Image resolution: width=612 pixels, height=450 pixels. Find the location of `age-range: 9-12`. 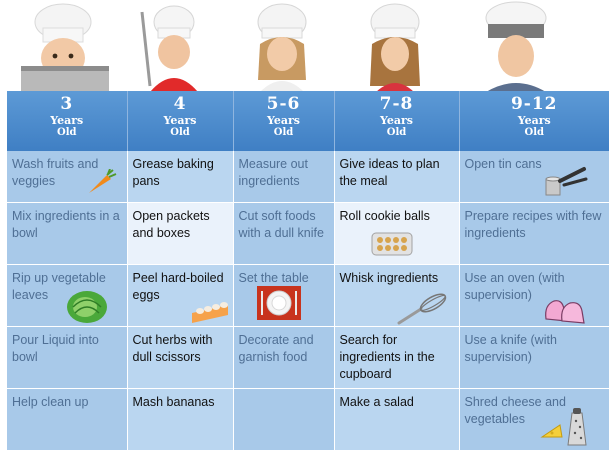

age-range: 9-12 is located at coordinates (534, 104).